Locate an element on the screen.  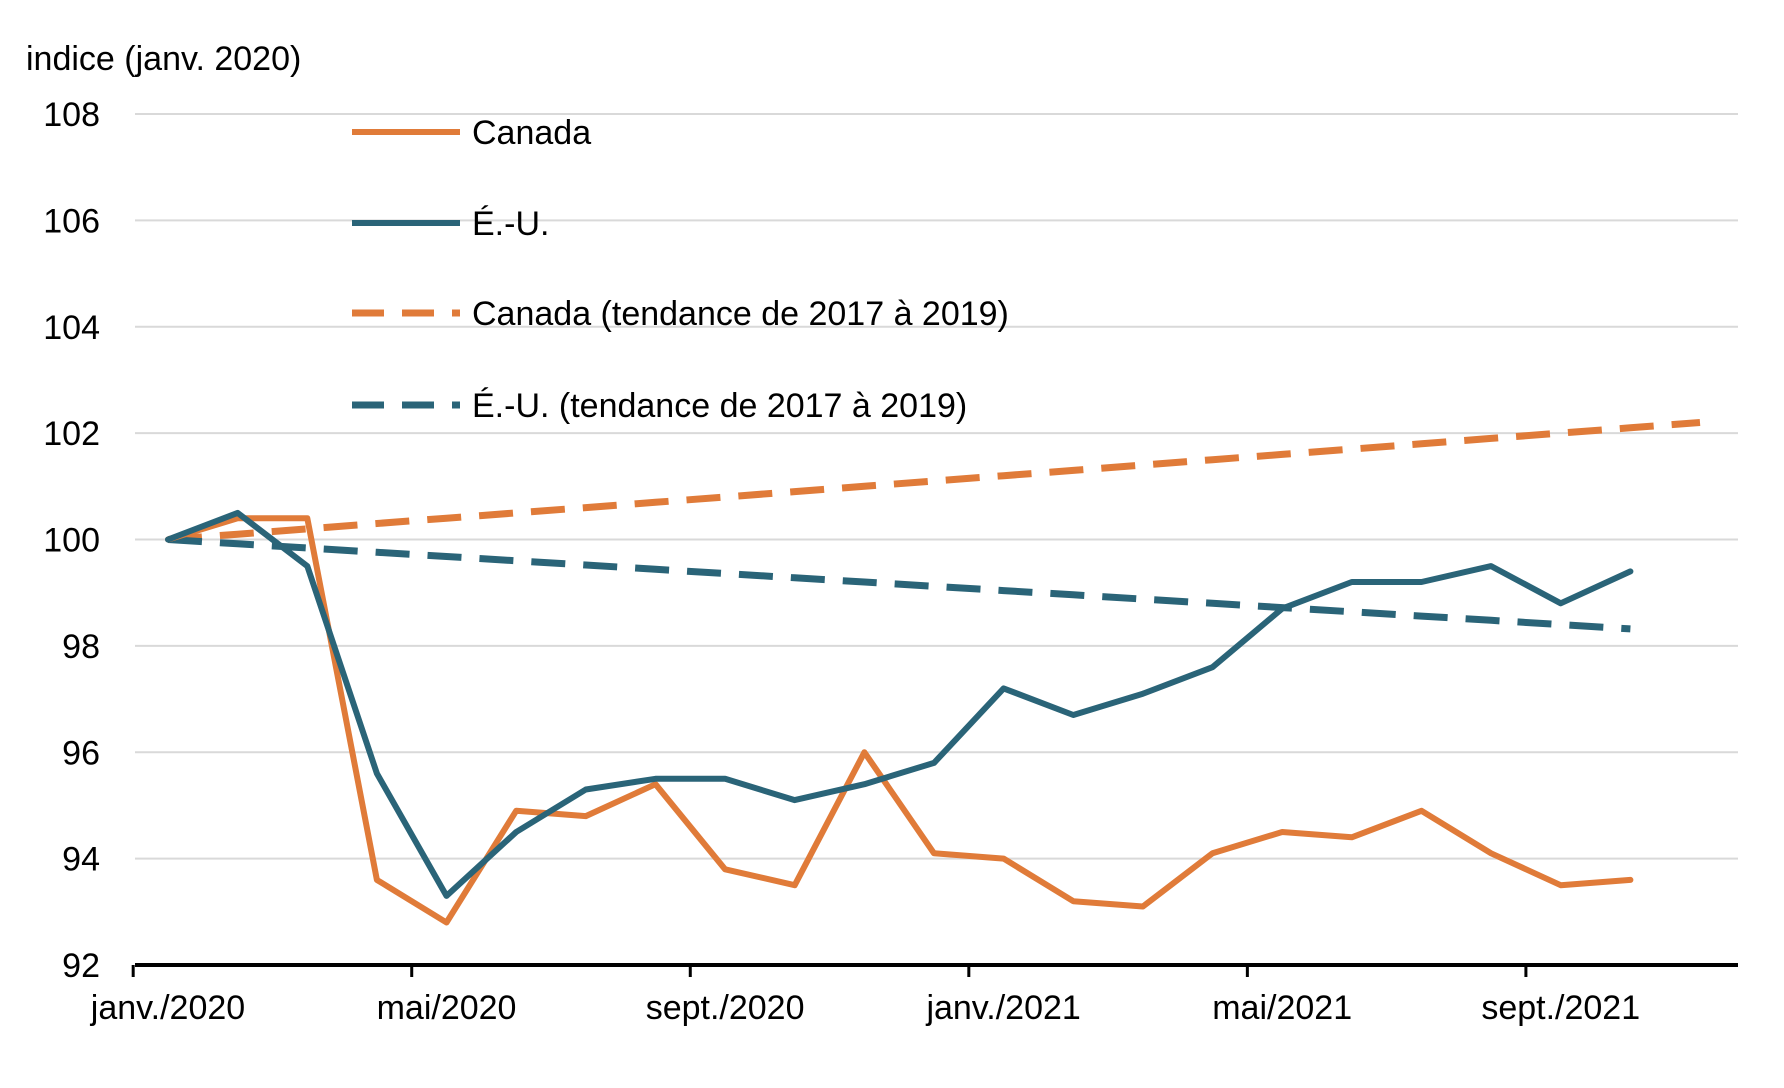
x-tick-label: sept./2020 is located at coordinates (725, 1008).